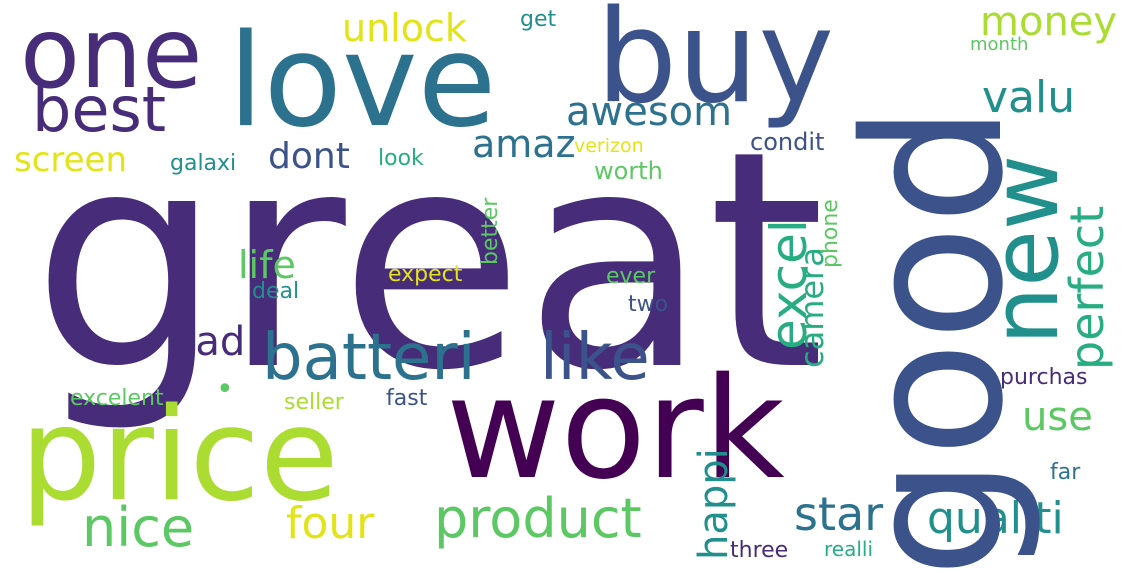 Image resolution: width=1130 pixels, height=572 pixels. Describe the element at coordinates (538, 518) in the screenshot. I see `word-product: product` at that location.